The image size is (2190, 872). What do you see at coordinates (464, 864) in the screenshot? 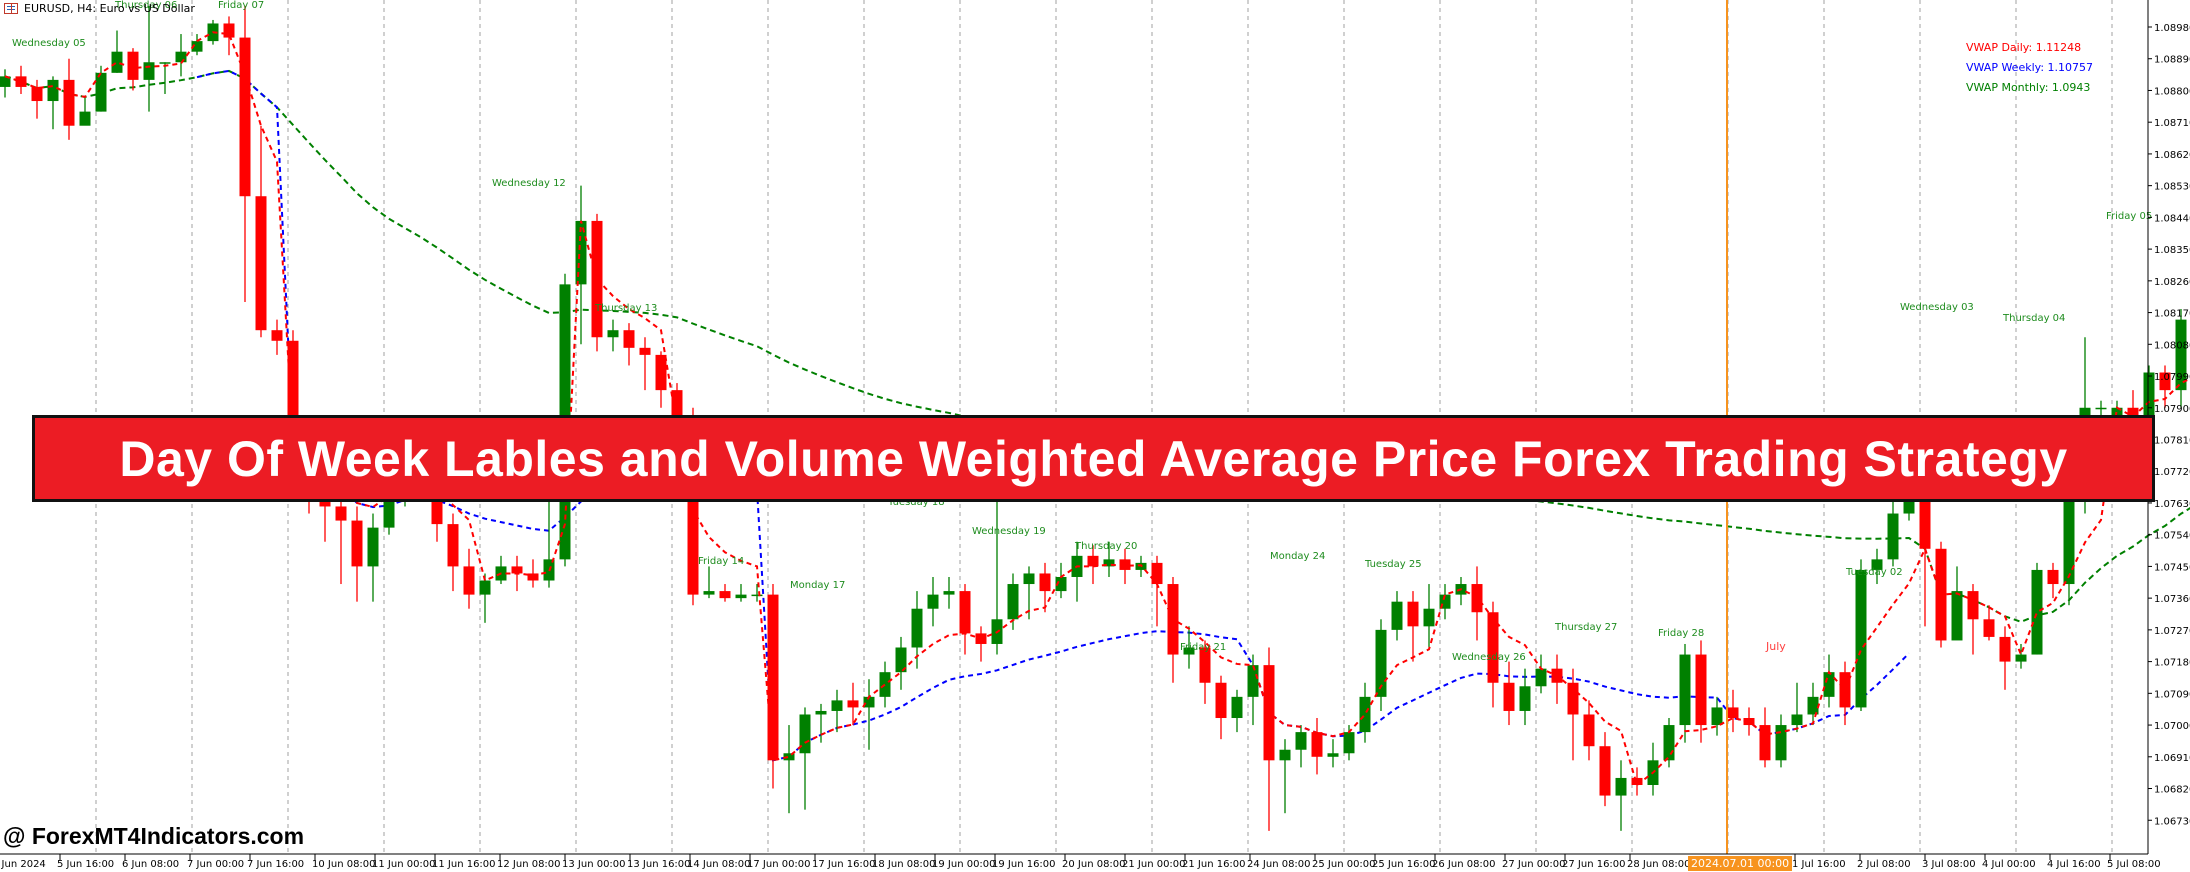
I see `time-tick-label: 11 Jun 16:00` at bounding box center [464, 864].